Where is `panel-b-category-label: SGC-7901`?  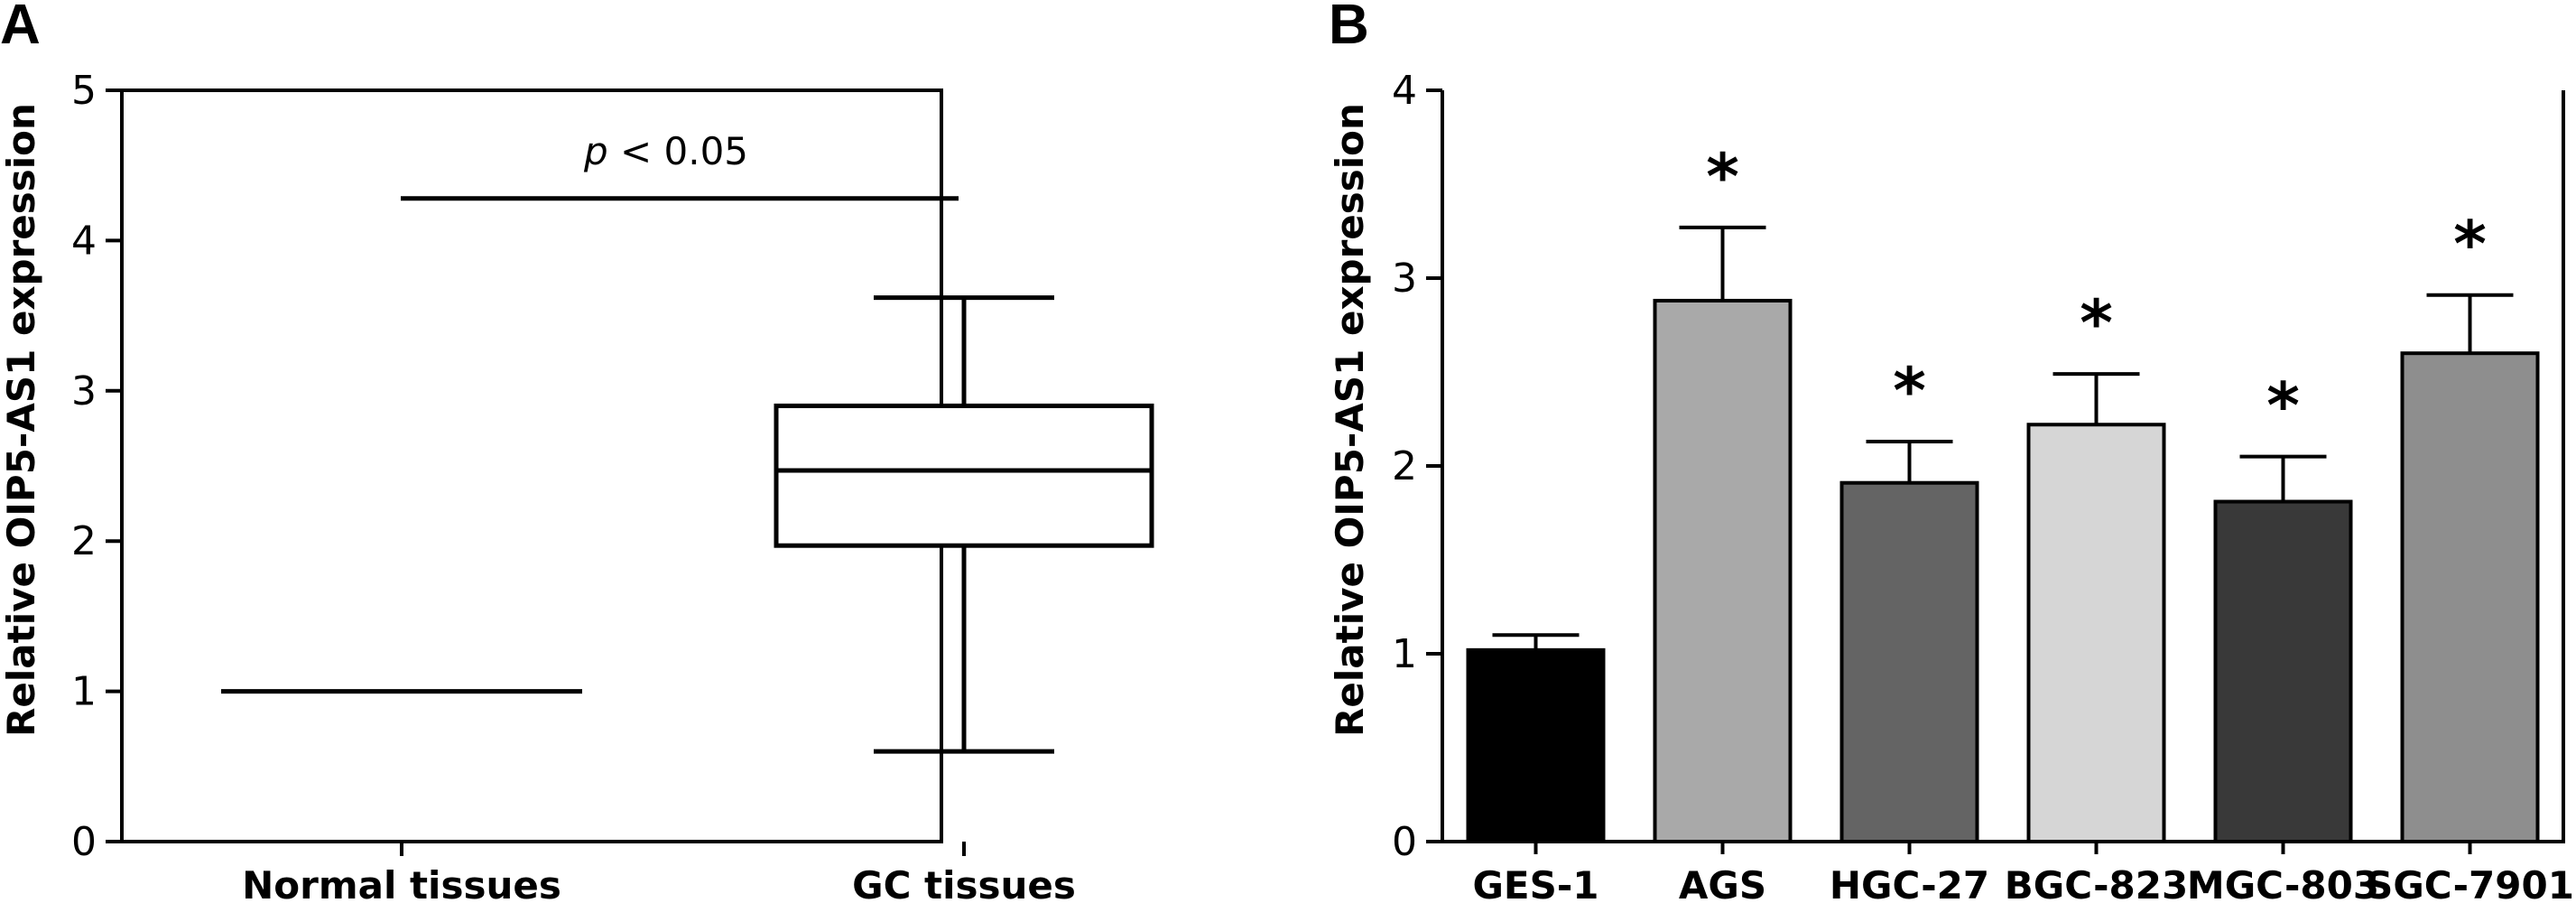 panel-b-category-label: SGC-7901 is located at coordinates (2470, 883).